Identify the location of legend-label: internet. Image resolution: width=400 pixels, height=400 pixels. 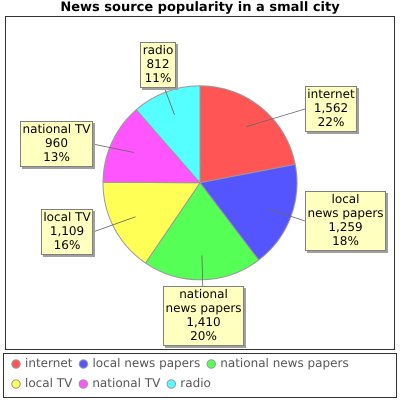
(49, 363).